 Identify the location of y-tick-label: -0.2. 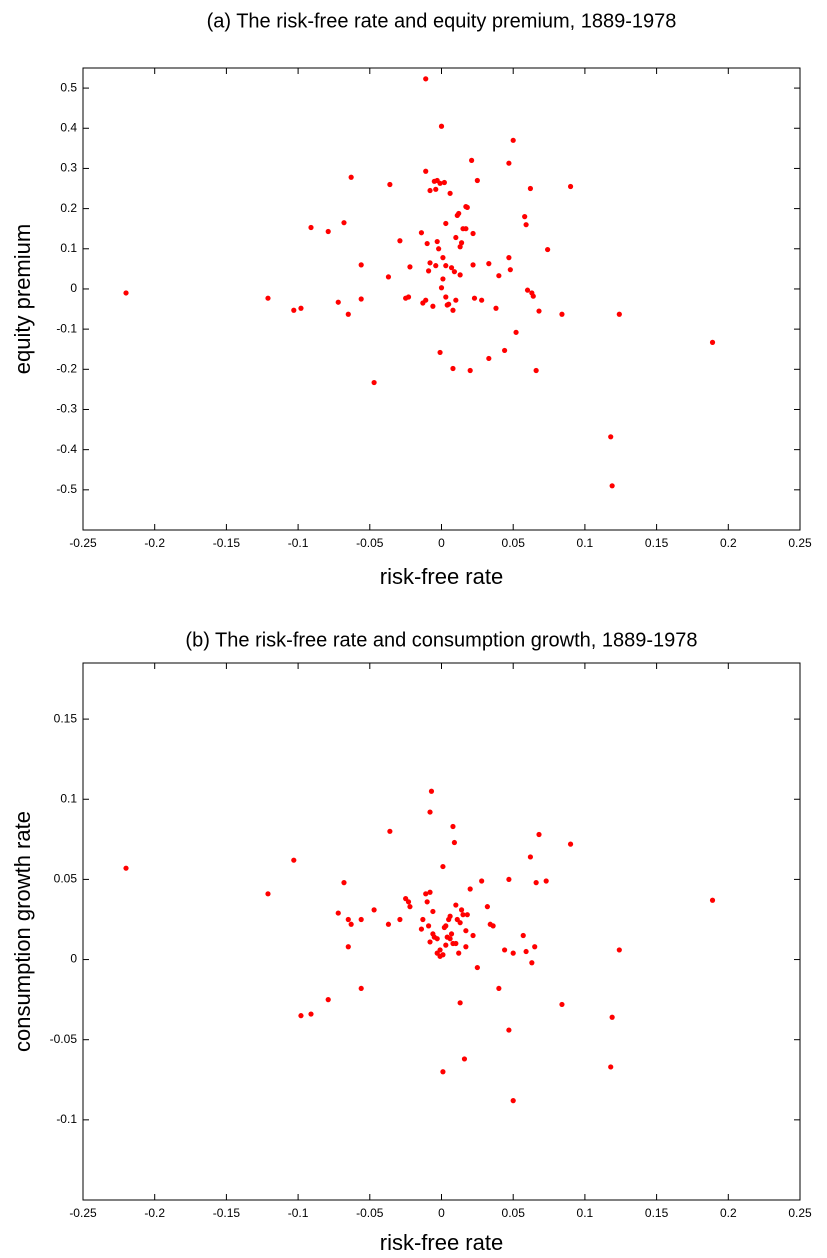
(66, 368).